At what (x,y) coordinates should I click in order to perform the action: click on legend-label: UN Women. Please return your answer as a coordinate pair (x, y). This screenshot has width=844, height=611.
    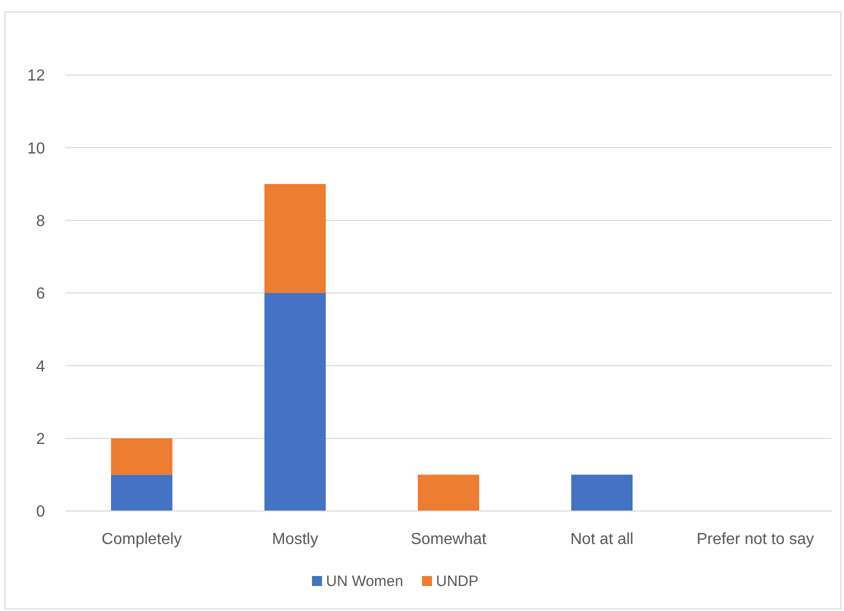
    Looking at the image, I should click on (365, 581).